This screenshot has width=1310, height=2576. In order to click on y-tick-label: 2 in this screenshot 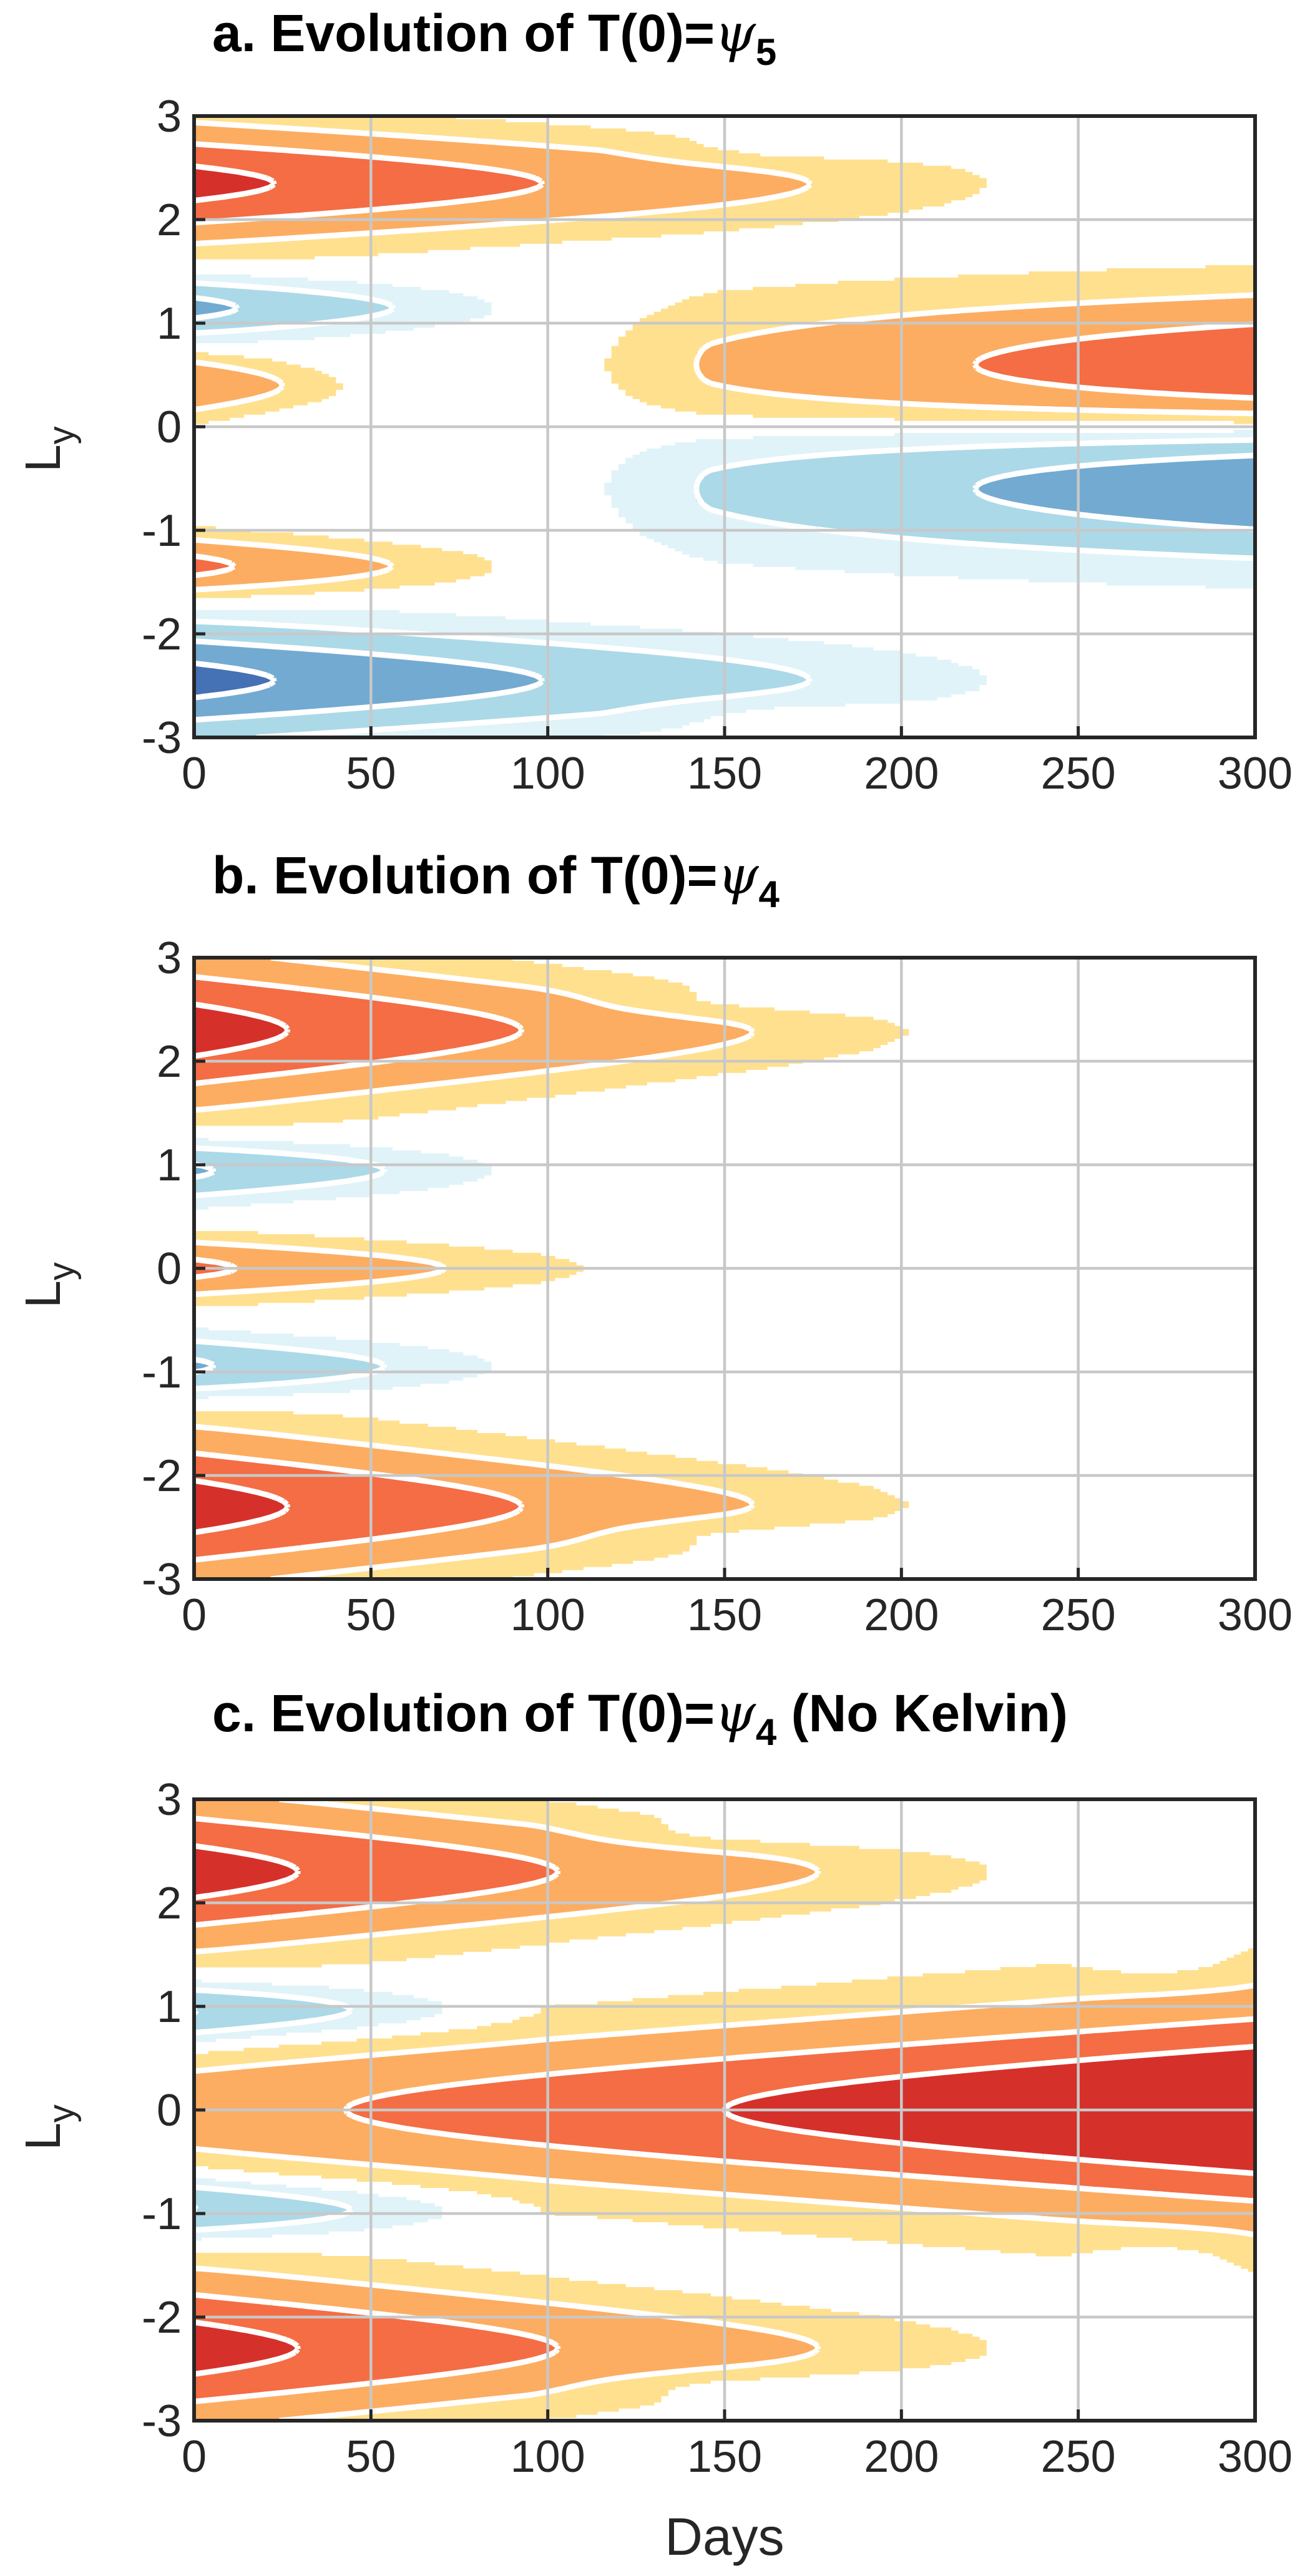, I will do `click(169, 1062)`.